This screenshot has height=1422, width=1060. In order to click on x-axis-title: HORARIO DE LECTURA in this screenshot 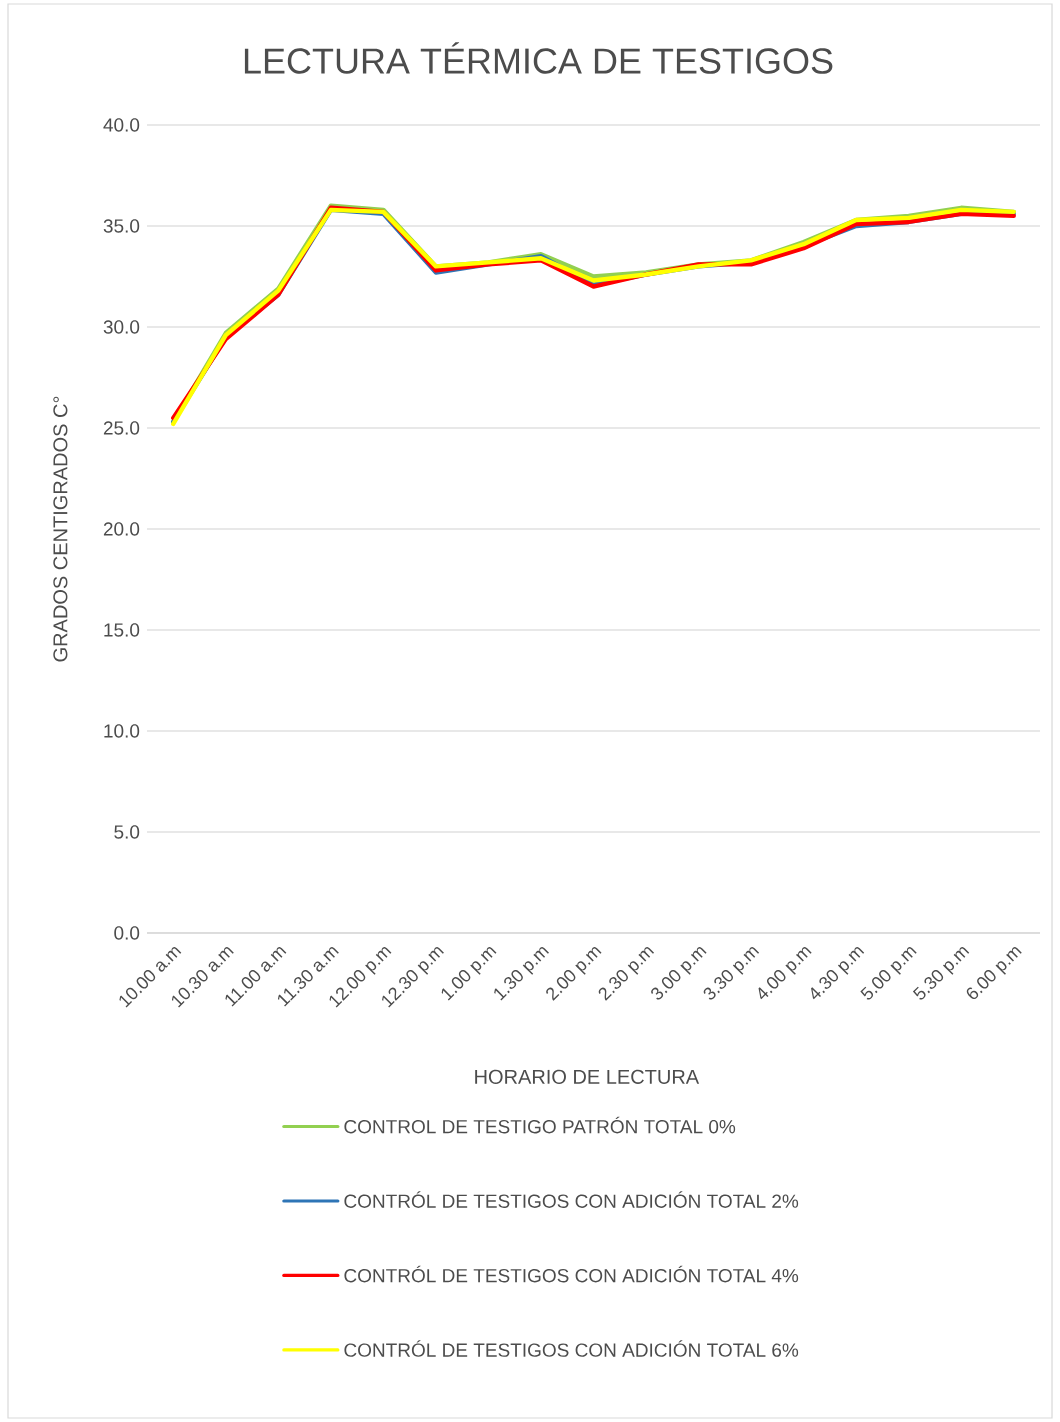, I will do `click(587, 1076)`.